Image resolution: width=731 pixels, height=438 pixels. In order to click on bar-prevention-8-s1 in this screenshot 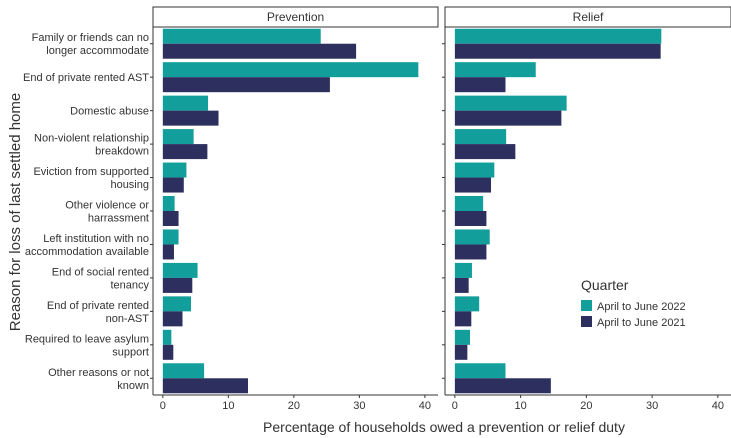, I will do `click(172, 319)`.